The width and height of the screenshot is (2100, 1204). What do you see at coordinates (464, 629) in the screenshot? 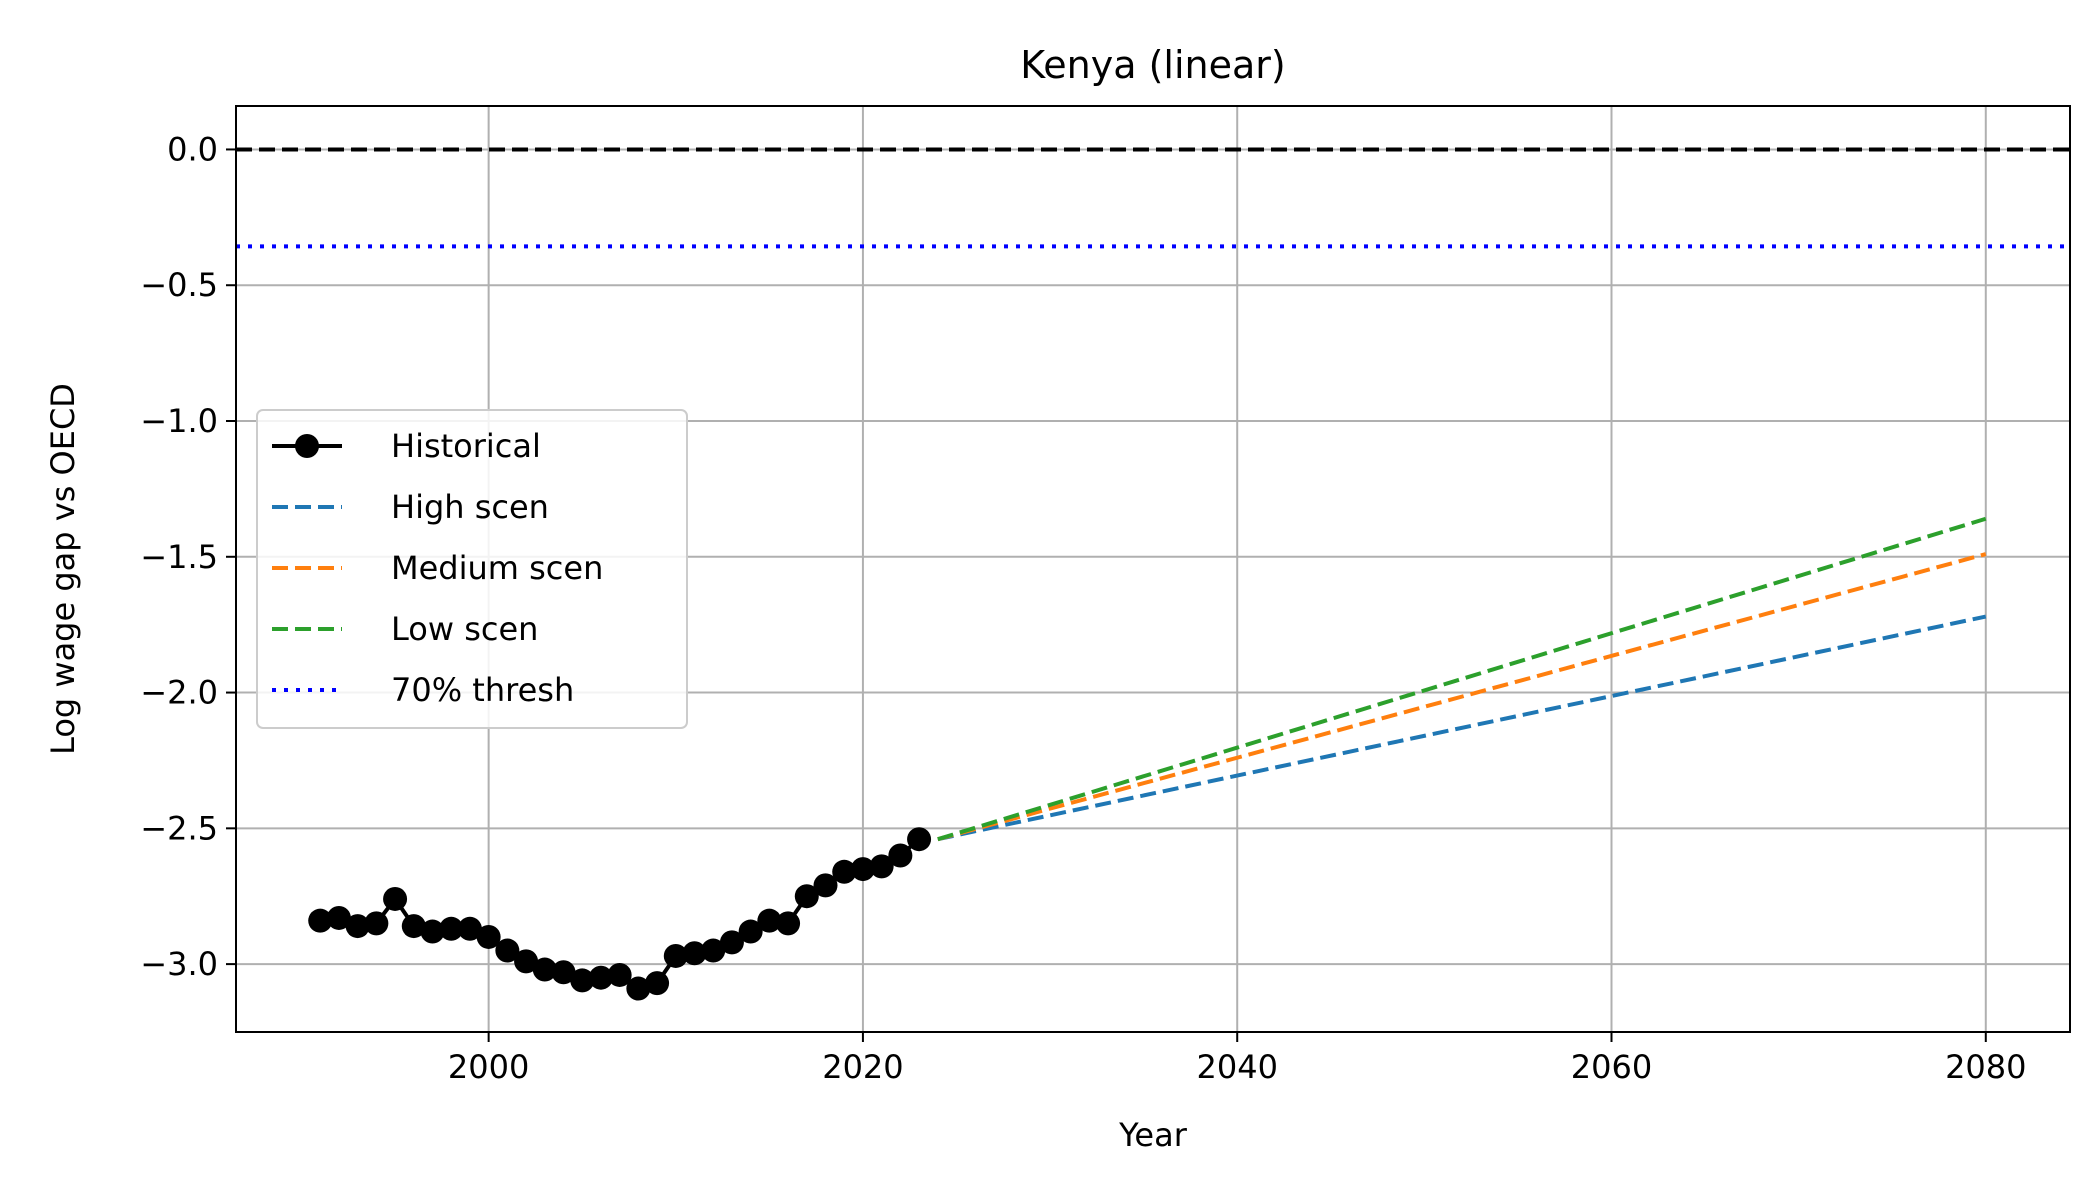
I see `legend-label-low-scen: Low scen` at bounding box center [464, 629].